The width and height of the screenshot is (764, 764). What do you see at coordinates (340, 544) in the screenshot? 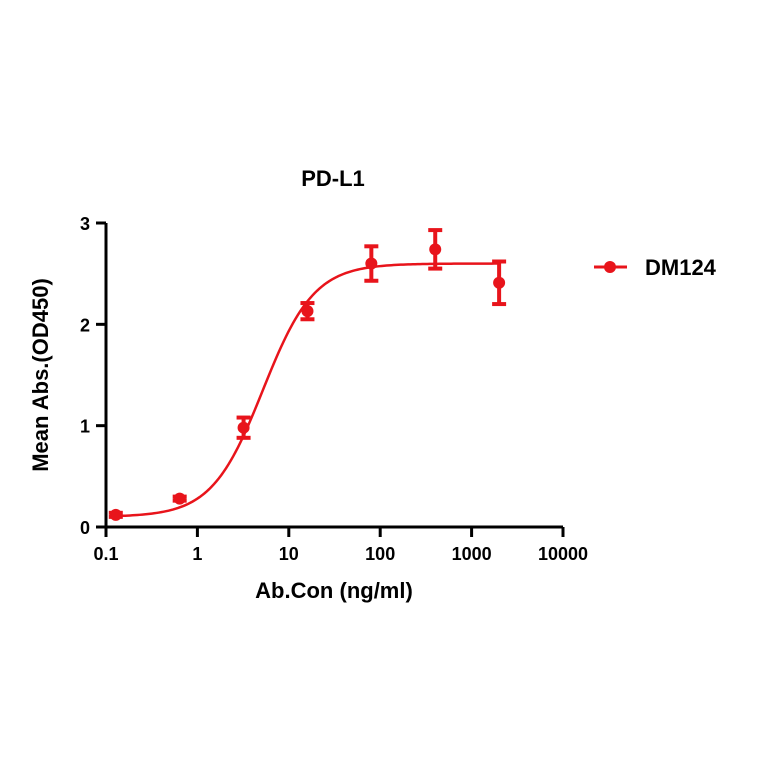
I see `x-axis: 0.1 1 10 100 1000 10000` at bounding box center [340, 544].